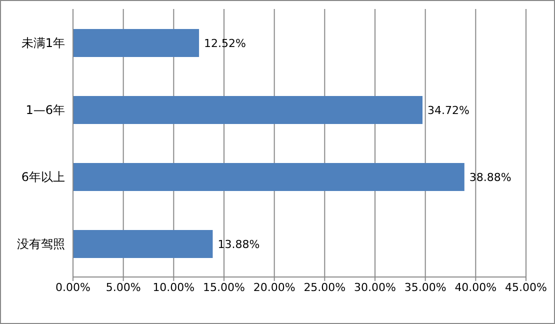 The height and width of the screenshot is (324, 555). I want to click on x-tick-label: 45.00%, so click(526, 287).